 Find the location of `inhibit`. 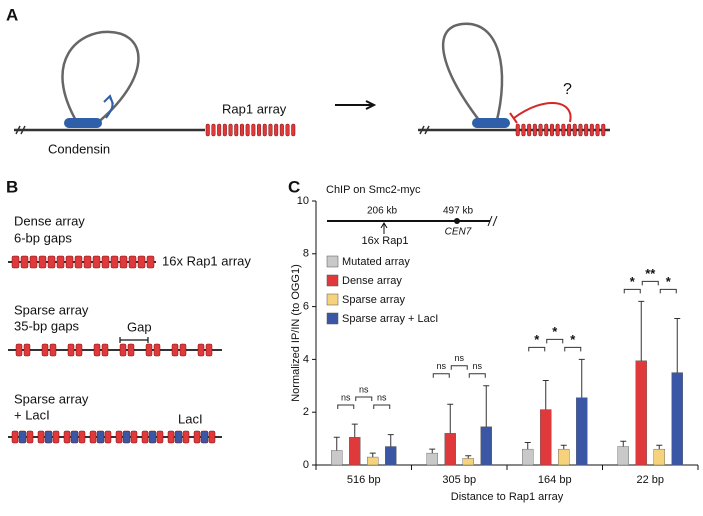

inhibit is located at coordinates (540, 113).